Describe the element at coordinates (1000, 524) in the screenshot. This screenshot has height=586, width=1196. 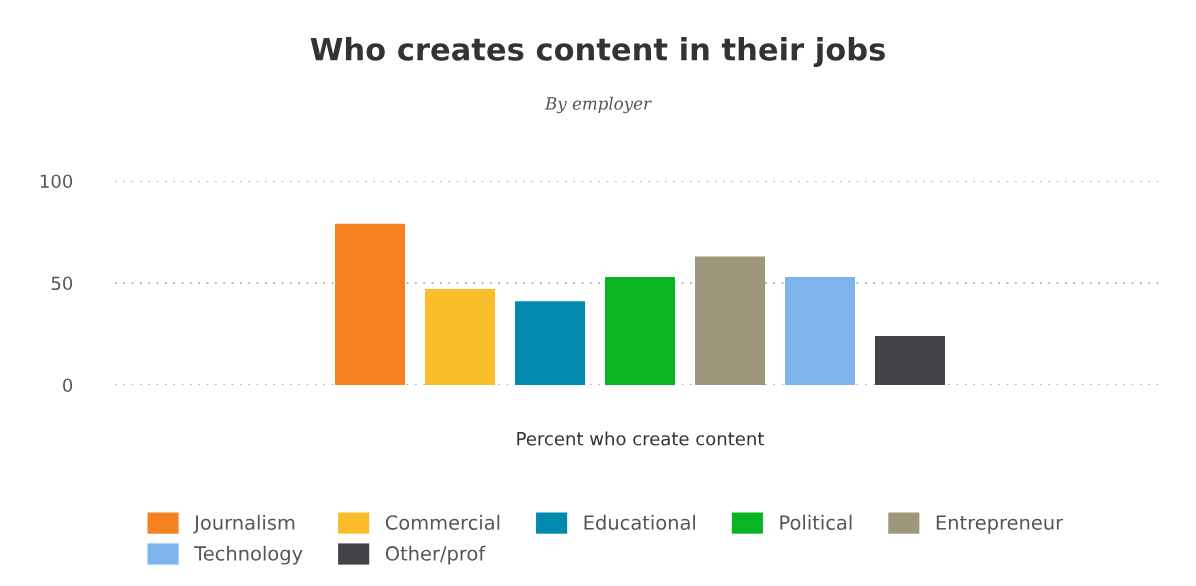
I see `legend-label: Entrepreneur` at that location.